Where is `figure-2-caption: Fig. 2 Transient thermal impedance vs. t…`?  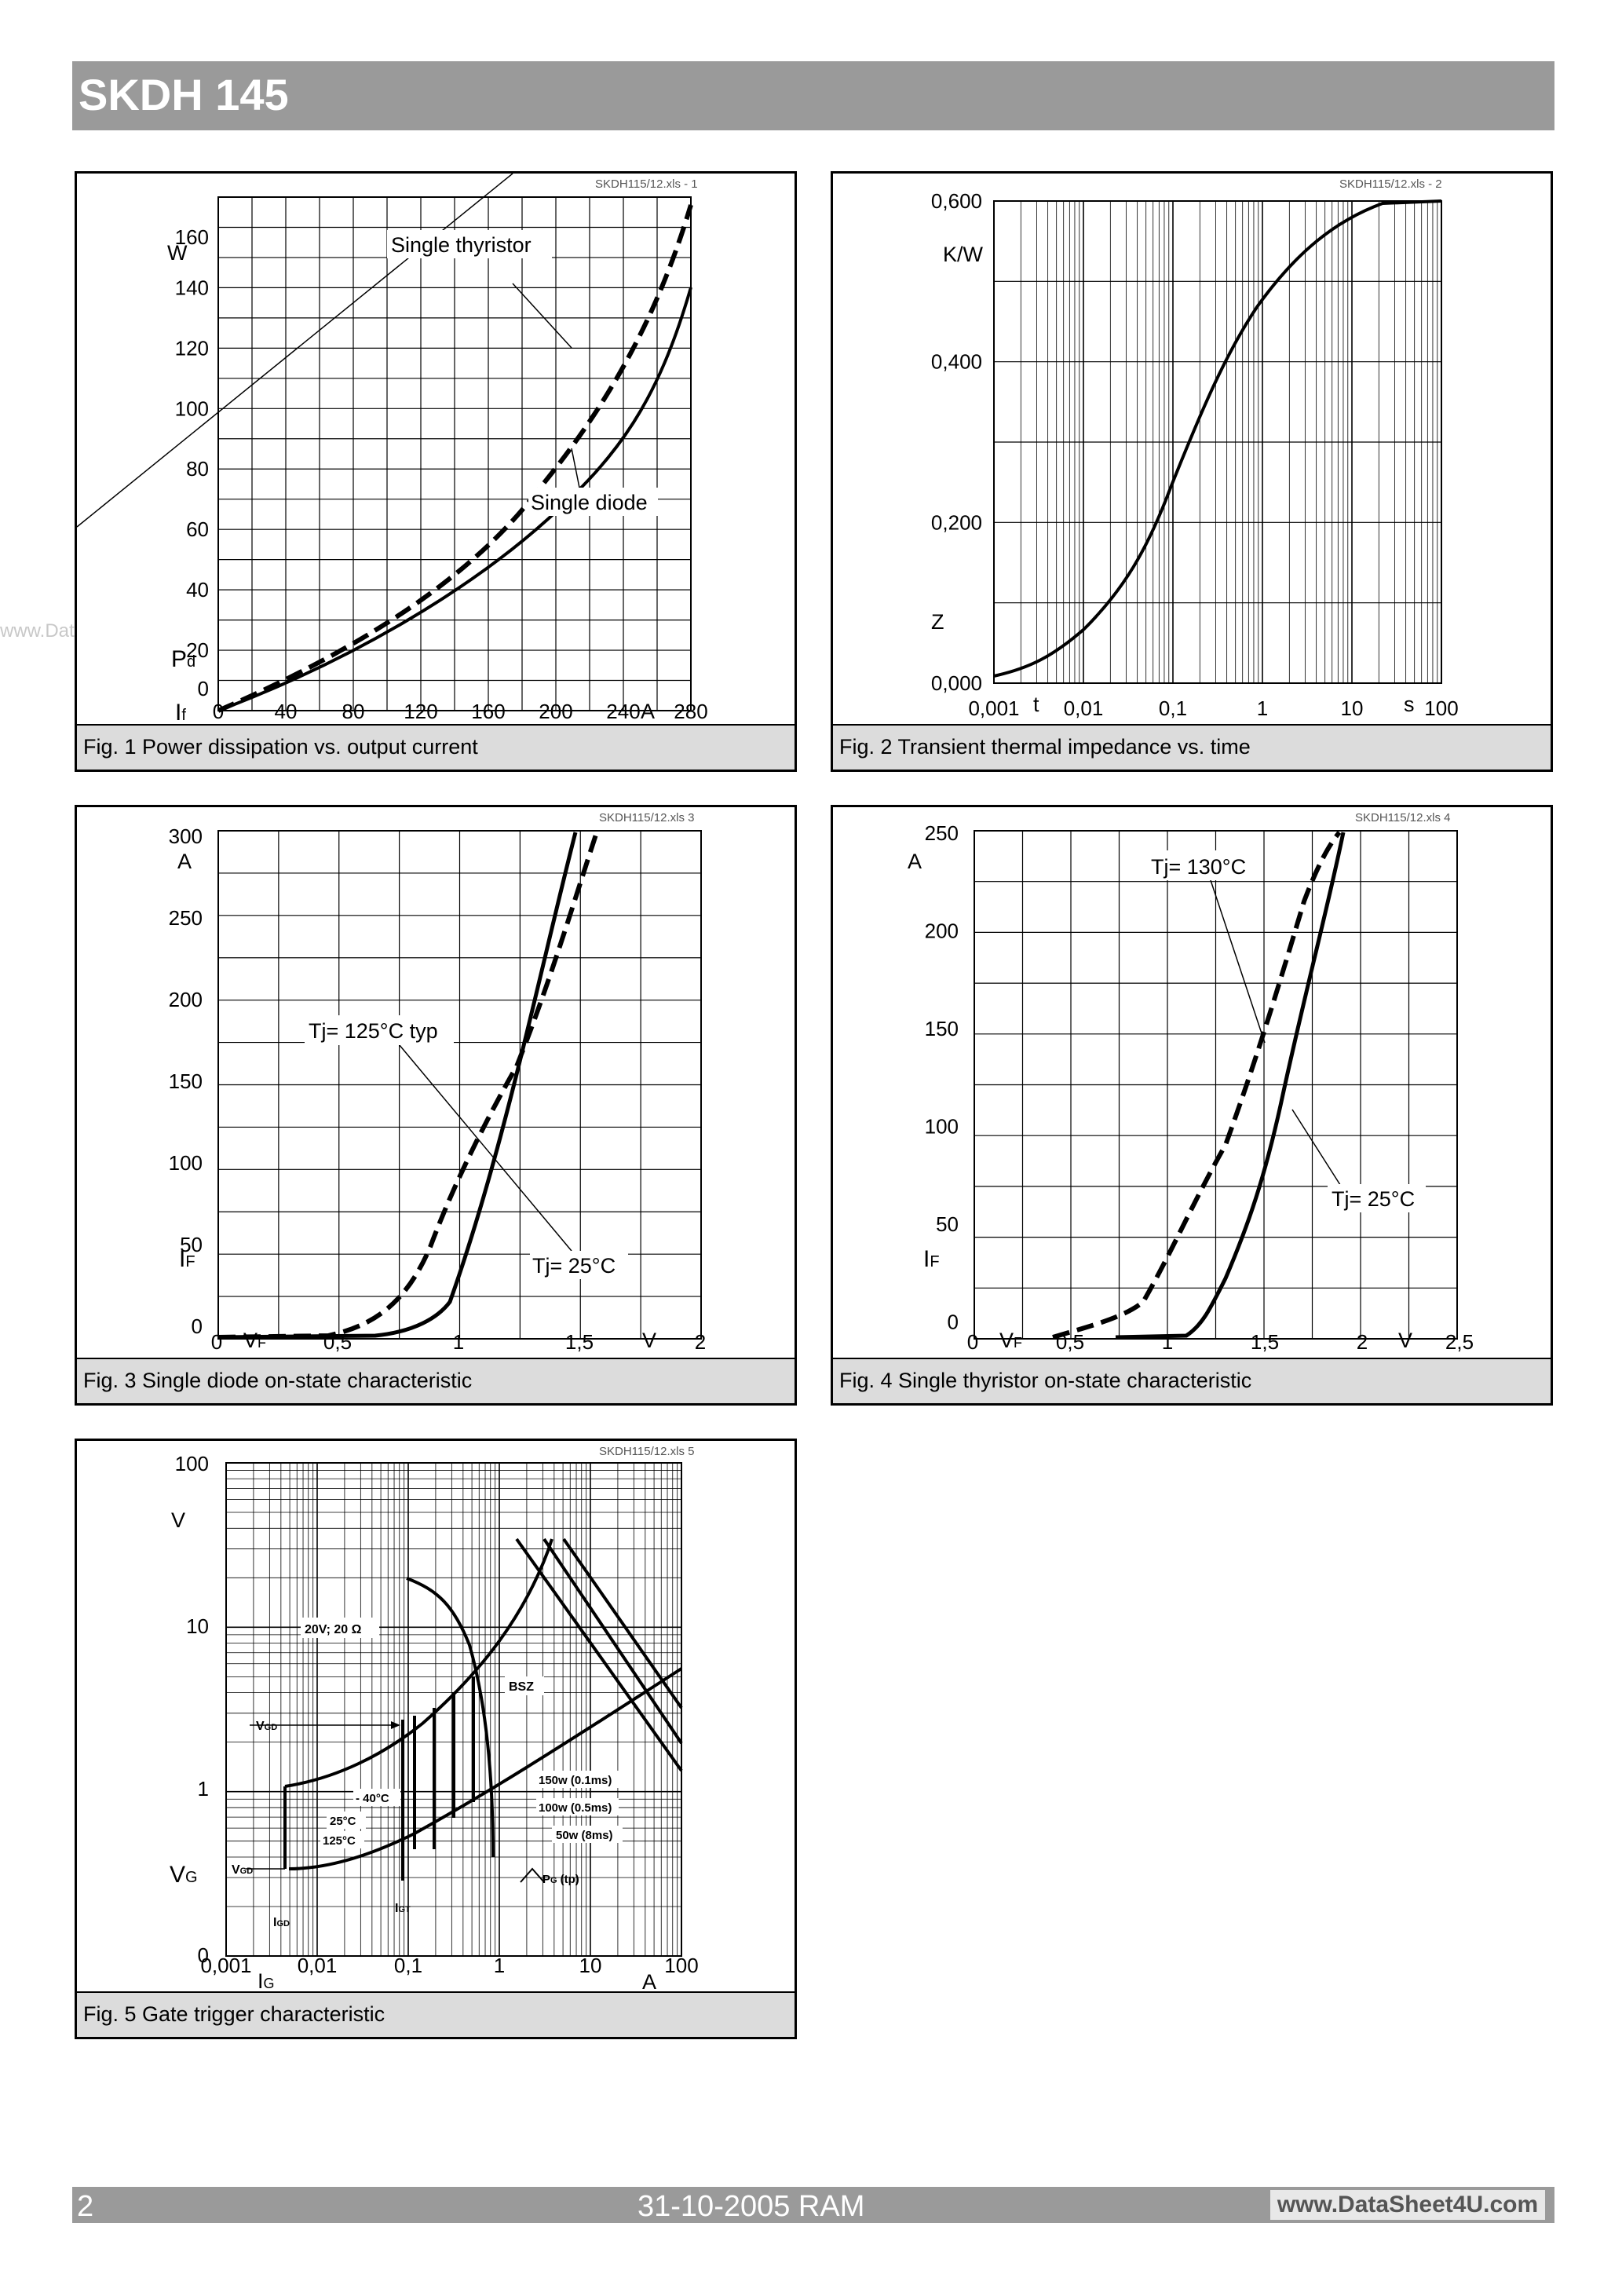 figure-2-caption: Fig. 2 Transient thermal impedance vs. t… is located at coordinates (1045, 747).